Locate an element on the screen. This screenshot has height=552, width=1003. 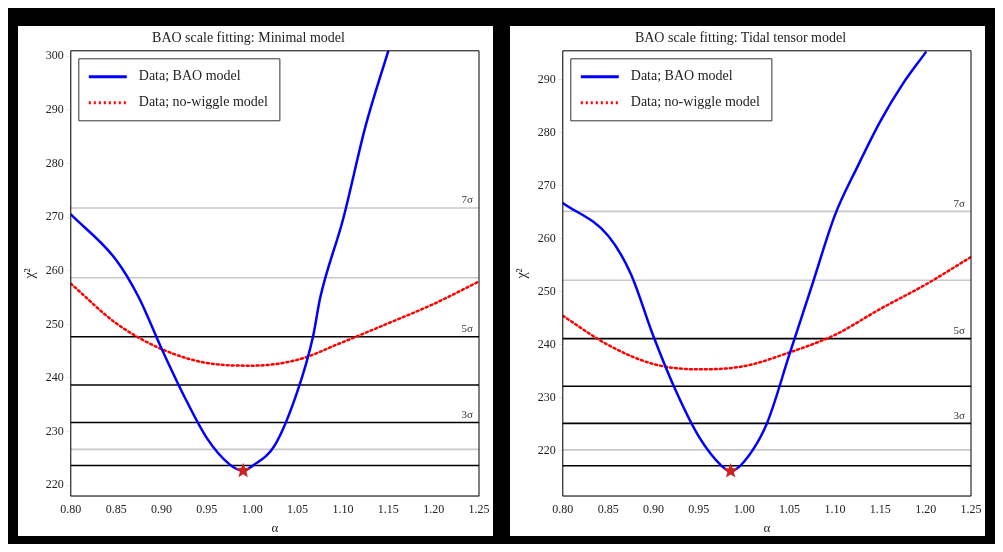
chart-title: BAO scale fitting: Tidal tensor model is located at coordinates (740, 38).